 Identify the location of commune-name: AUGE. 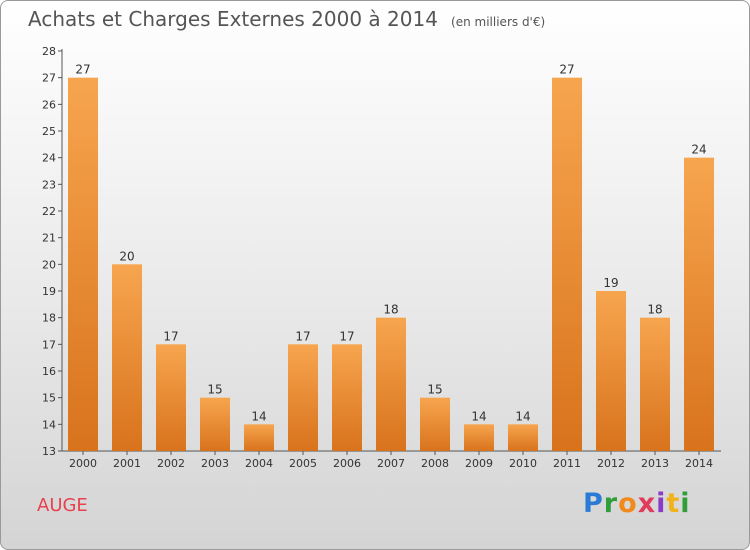
(62, 505).